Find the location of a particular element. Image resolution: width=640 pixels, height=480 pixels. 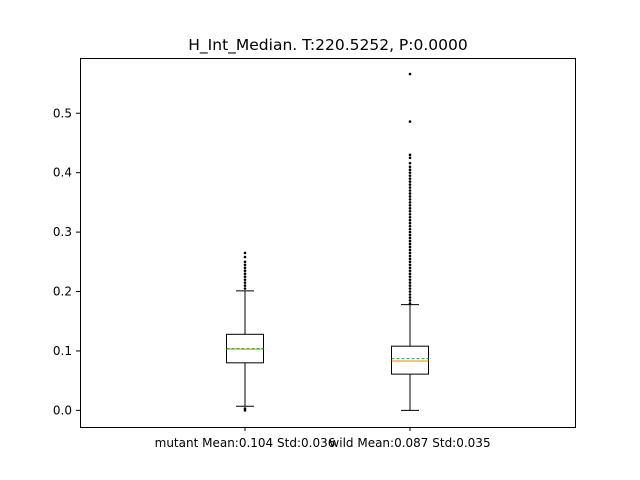

chart-title: H_Int_Median. T:220.5252, P:0.0000 is located at coordinates (327, 45).